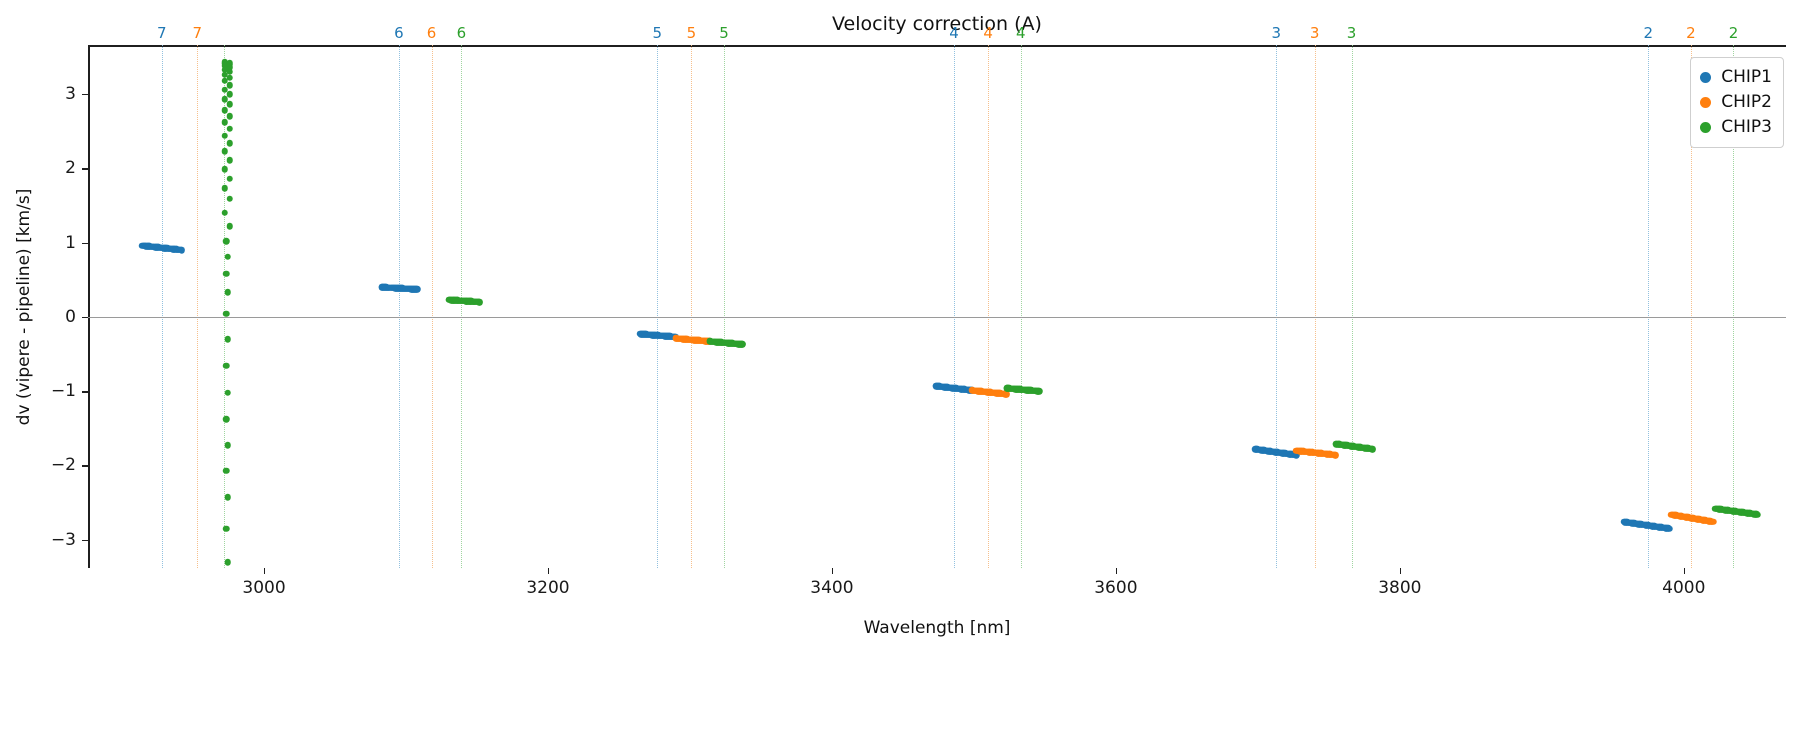 The height and width of the screenshot is (750, 1800). What do you see at coordinates (89, 306) in the screenshot?
I see `axis-spine-right` at bounding box center [89, 306].